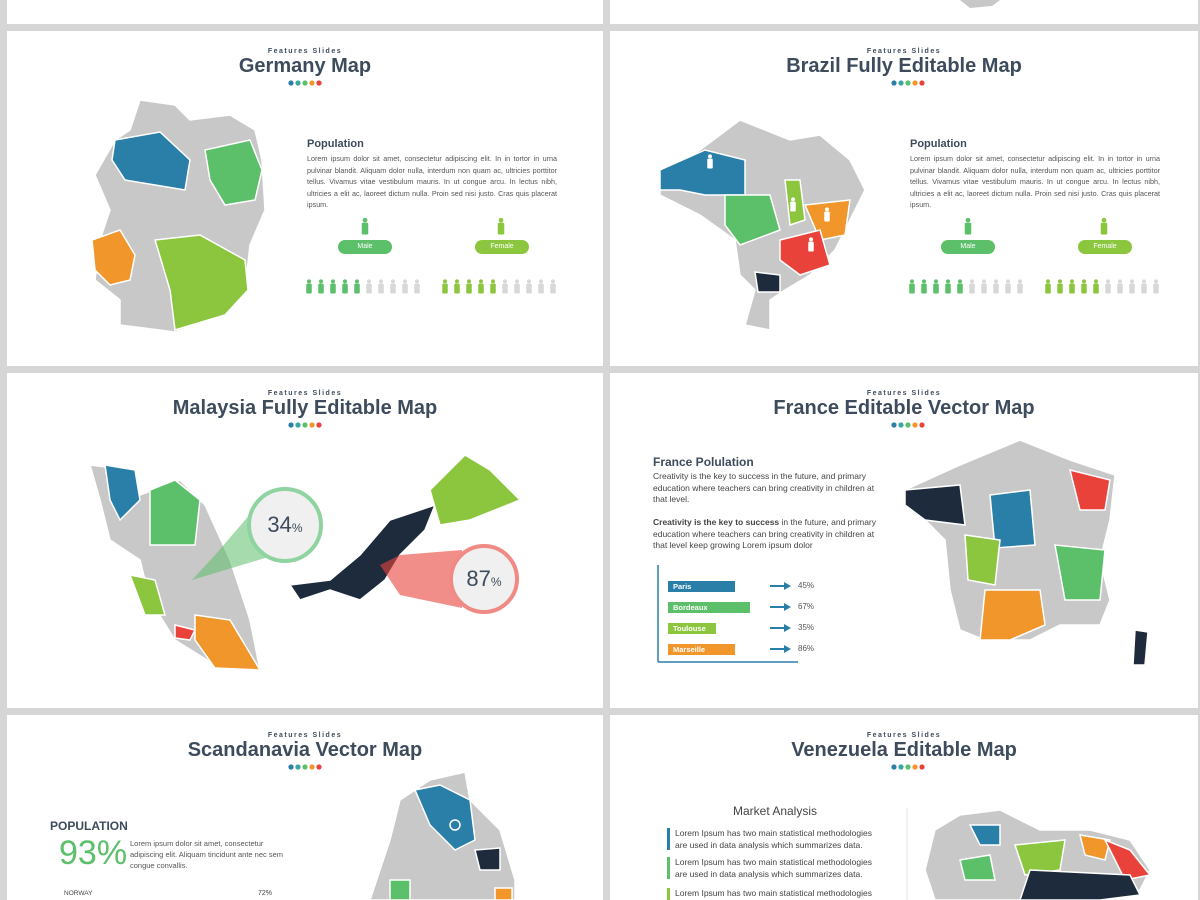 This screenshot has width=1200, height=900. I want to click on slide-title: France Editable Vector Map, so click(904, 408).